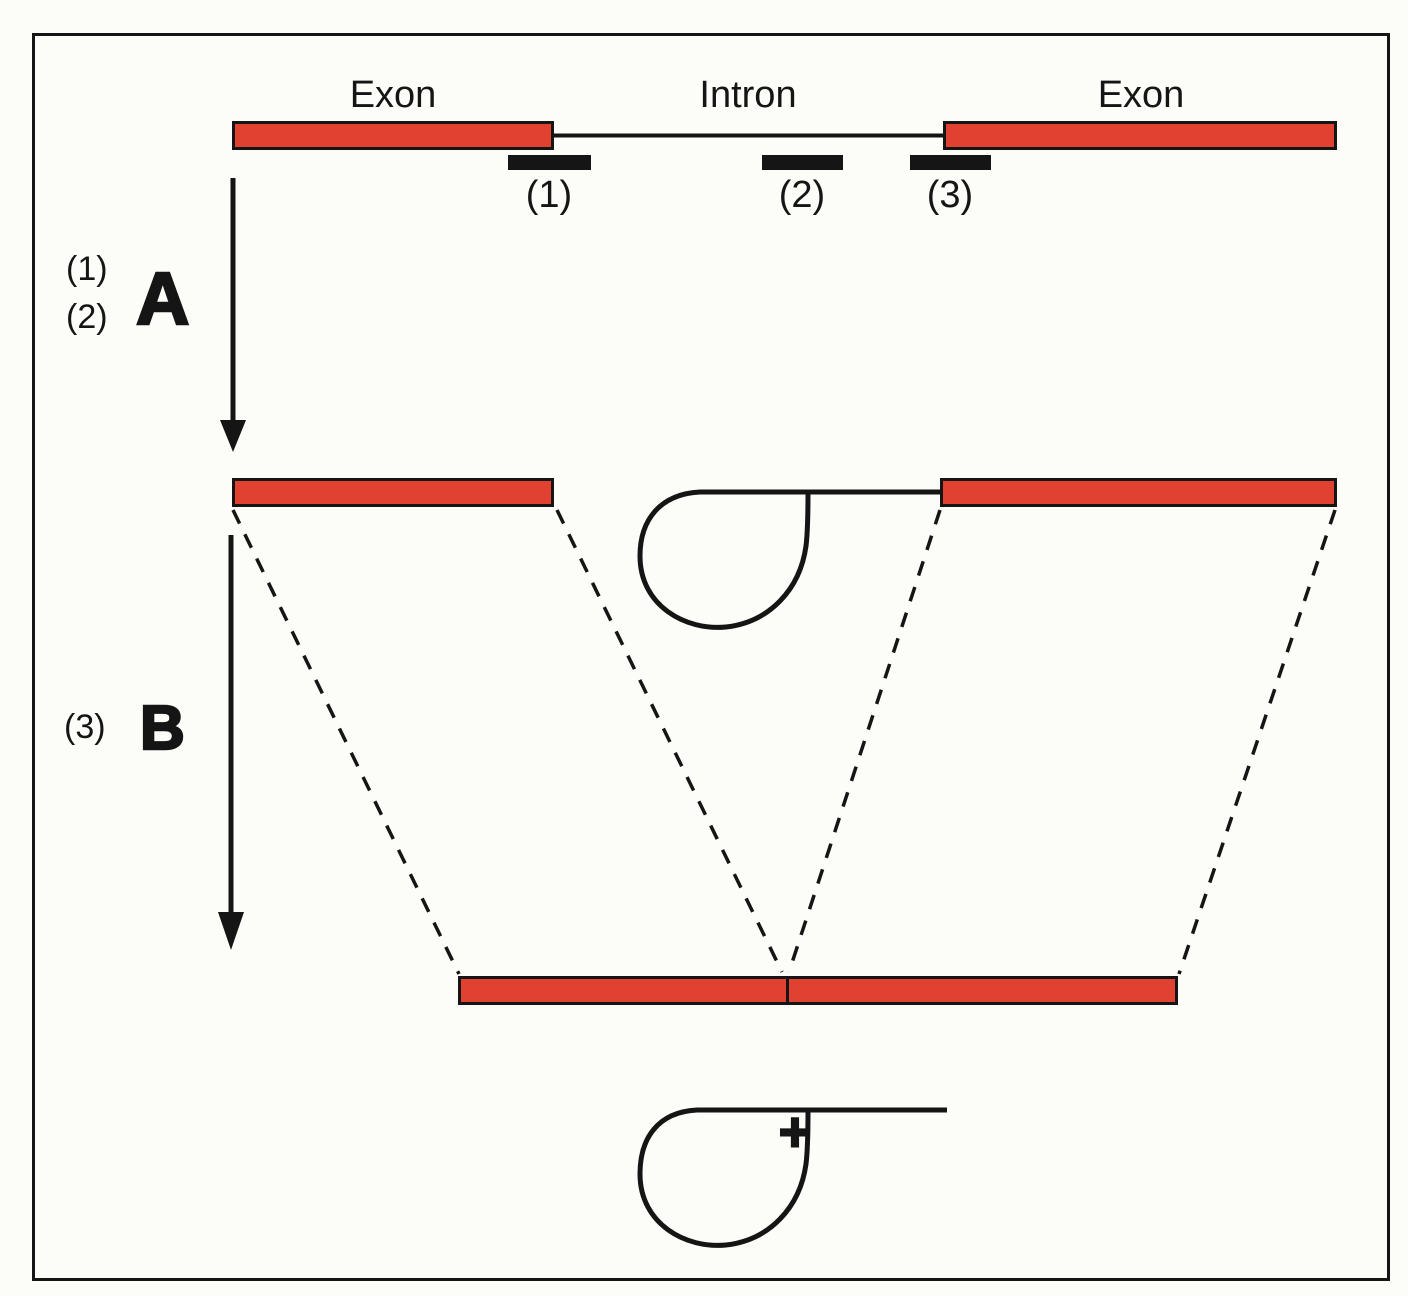 The width and height of the screenshot is (1408, 1296). What do you see at coordinates (233, 315) in the screenshot?
I see `step-a-arrow` at bounding box center [233, 315].